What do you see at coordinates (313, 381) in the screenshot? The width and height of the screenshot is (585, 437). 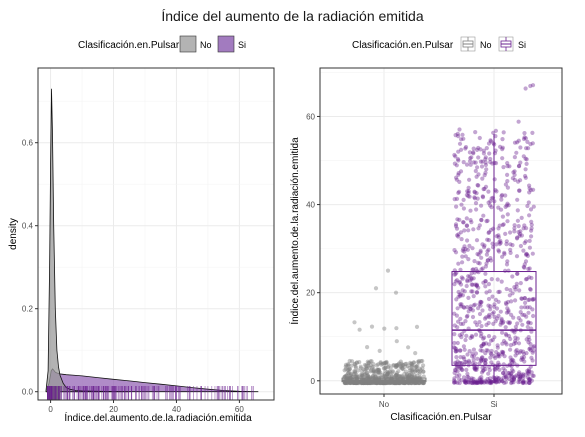 I see `right-y-tick-label: 0` at bounding box center [313, 381].